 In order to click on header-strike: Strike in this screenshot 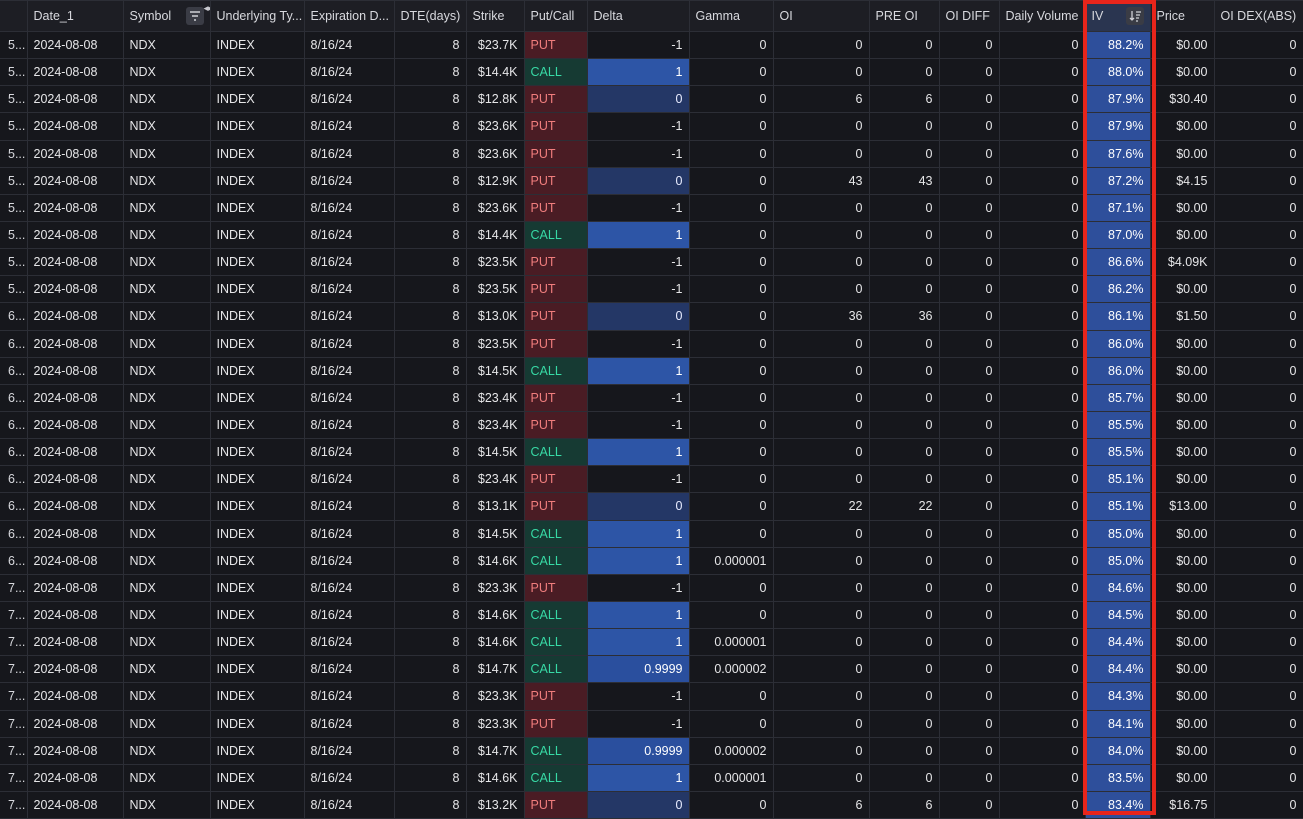, I will do `click(495, 16)`.